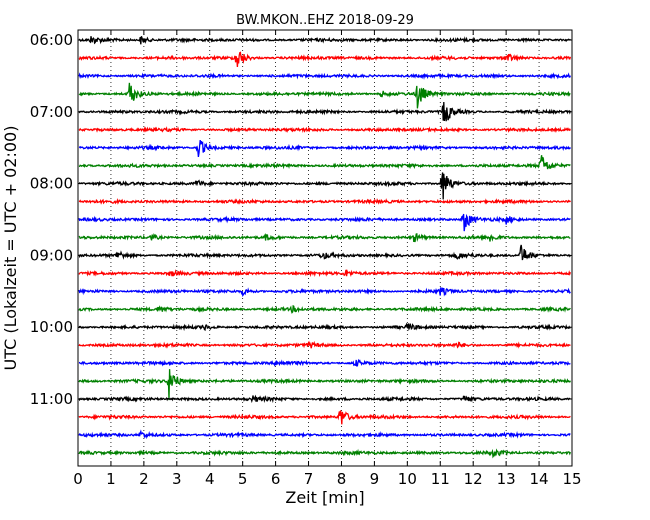 The image size is (650, 520). What do you see at coordinates (51, 219) in the screenshot?
I see `y-tick-labels: 06:00 07:00 08:00 09:00 10:00 11:00` at bounding box center [51, 219].